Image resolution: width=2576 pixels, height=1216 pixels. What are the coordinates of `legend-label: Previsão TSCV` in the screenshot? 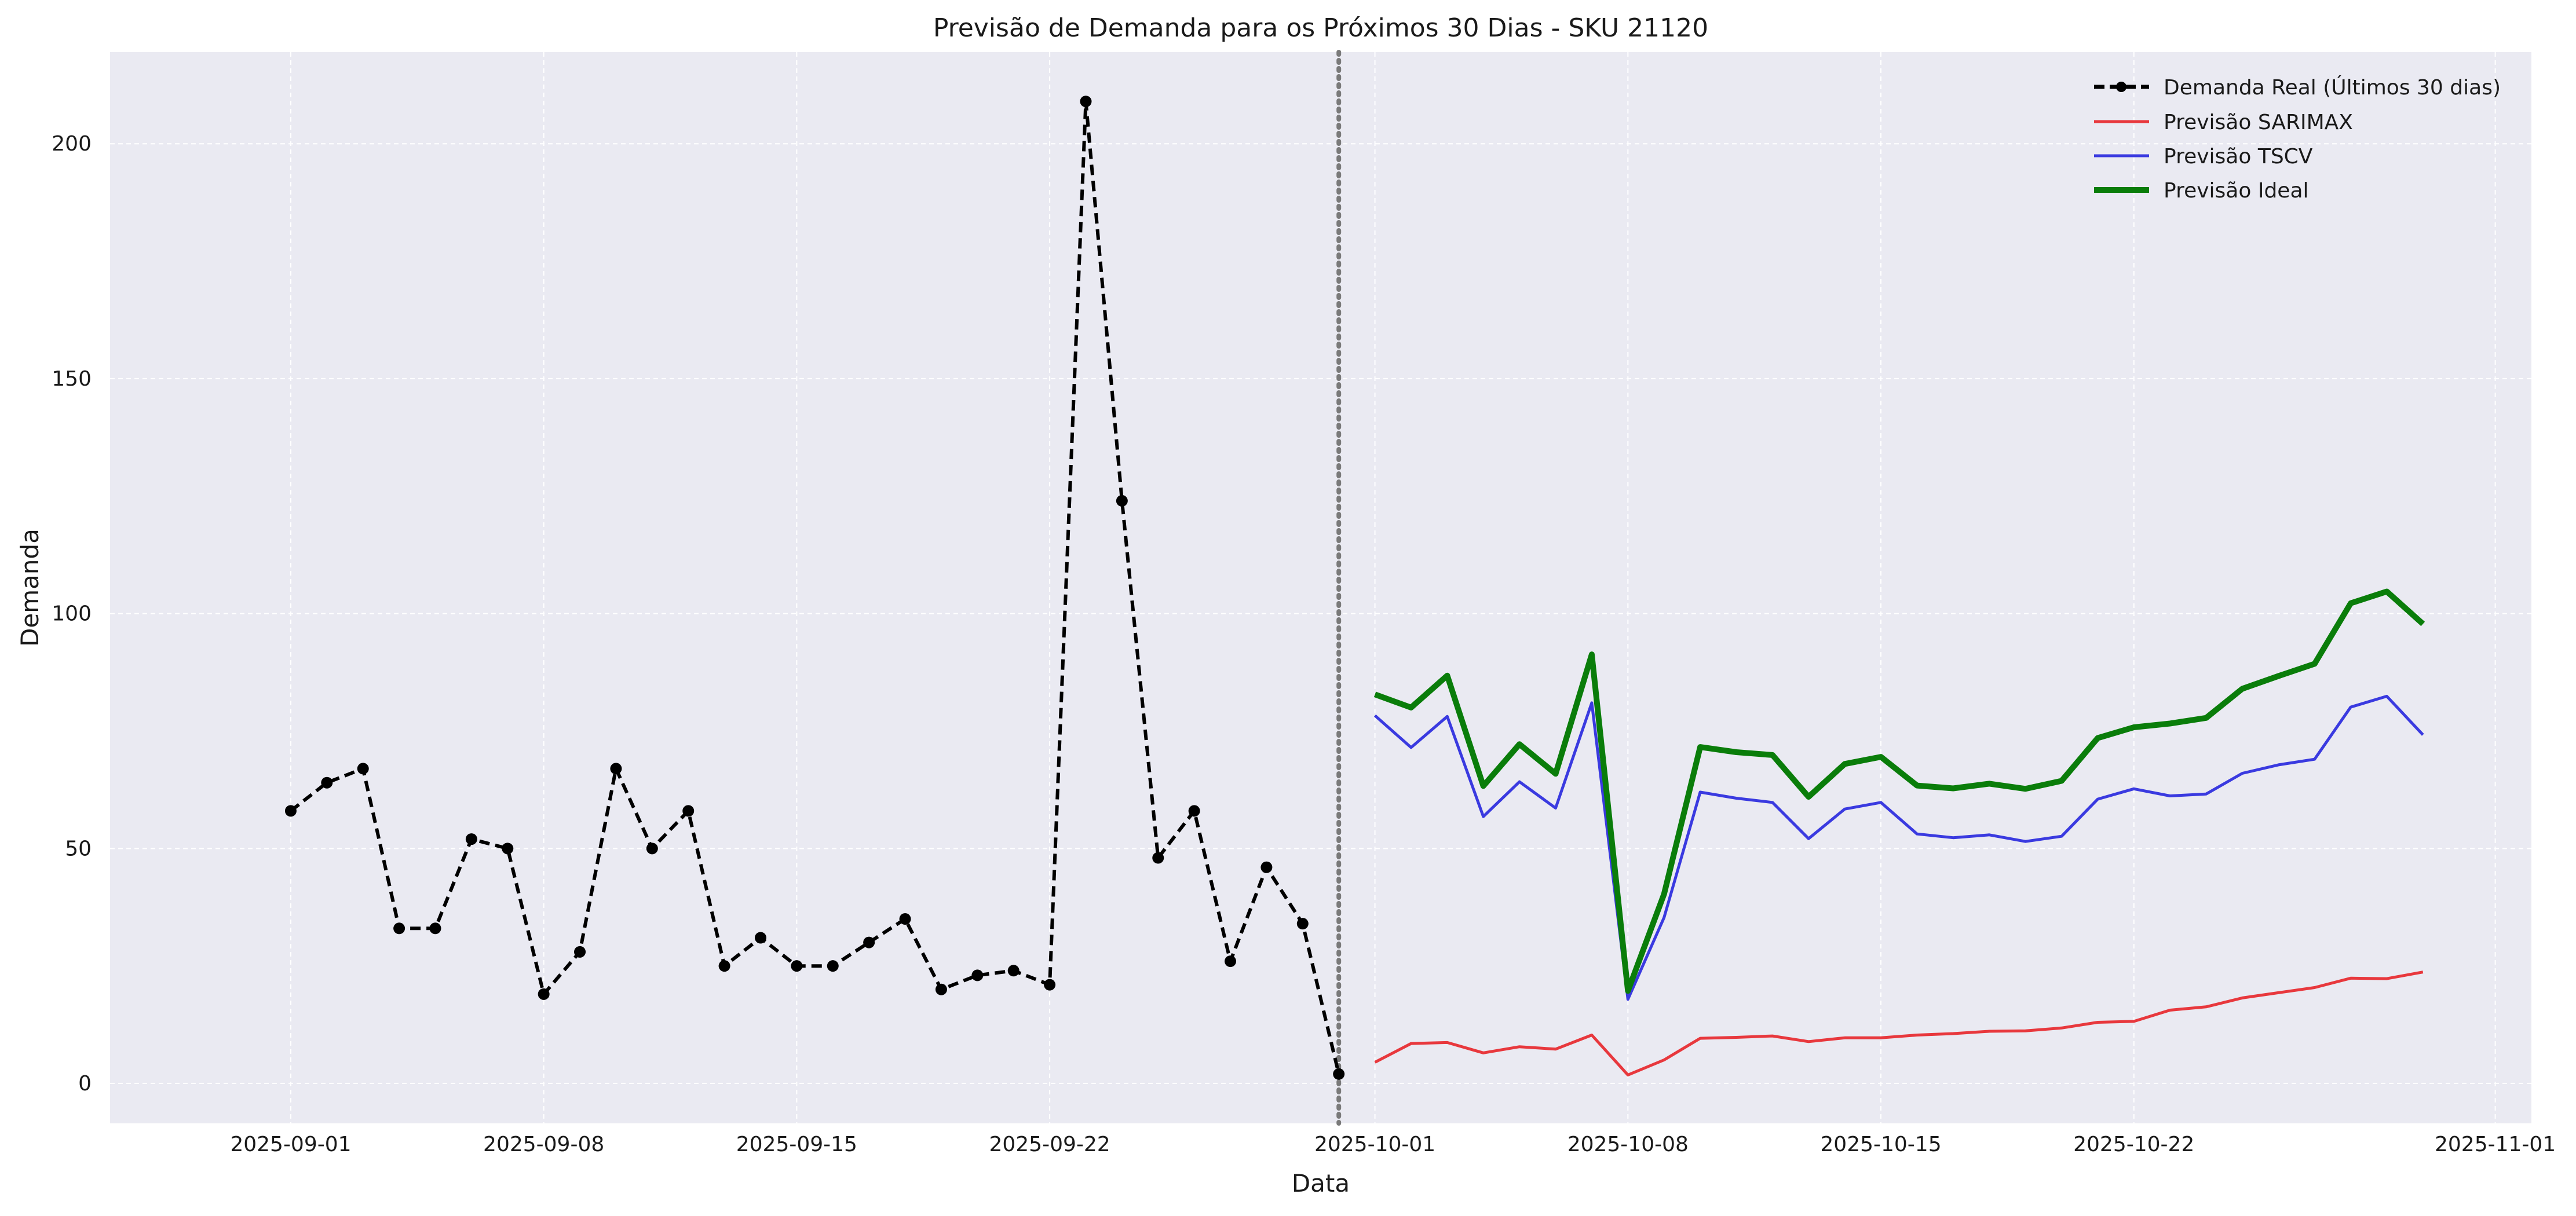 It's located at (2238, 157).